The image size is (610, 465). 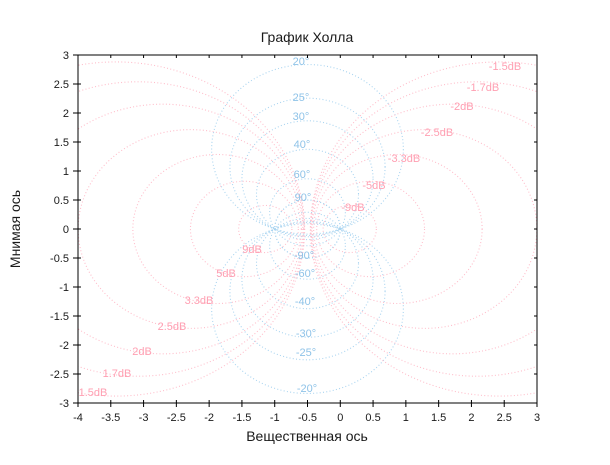 I want to click on phase-circle-label: -60°, so click(x=305, y=274).